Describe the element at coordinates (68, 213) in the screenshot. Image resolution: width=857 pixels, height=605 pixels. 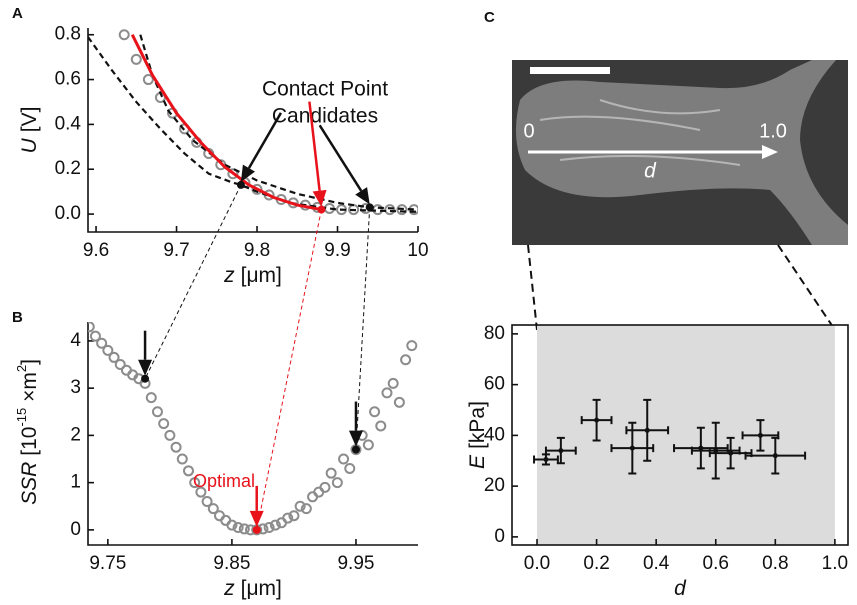
I see `y-tick-label: 0.0` at that location.